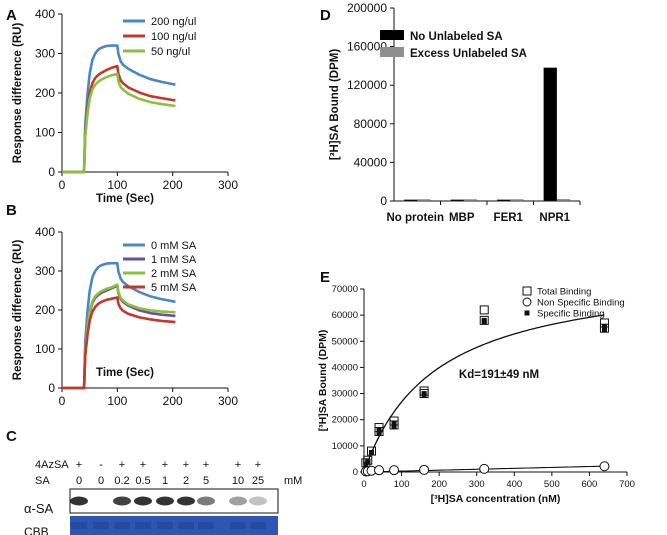 The image size is (667, 535). Describe the element at coordinates (345, 394) in the screenshot. I see `chart-e-y-tick-label: 30000` at that location.